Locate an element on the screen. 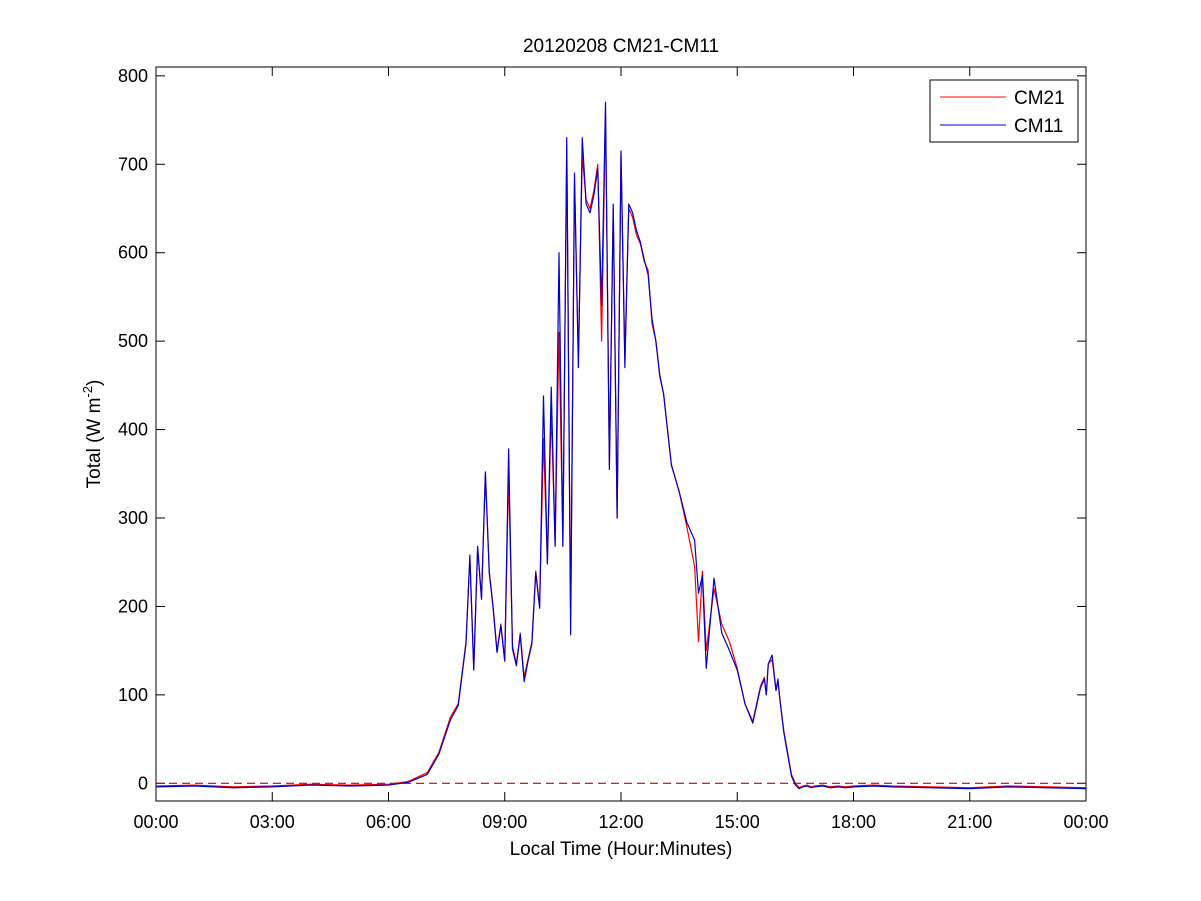  legend-label-cm11: CM11 is located at coordinates (1038, 126).